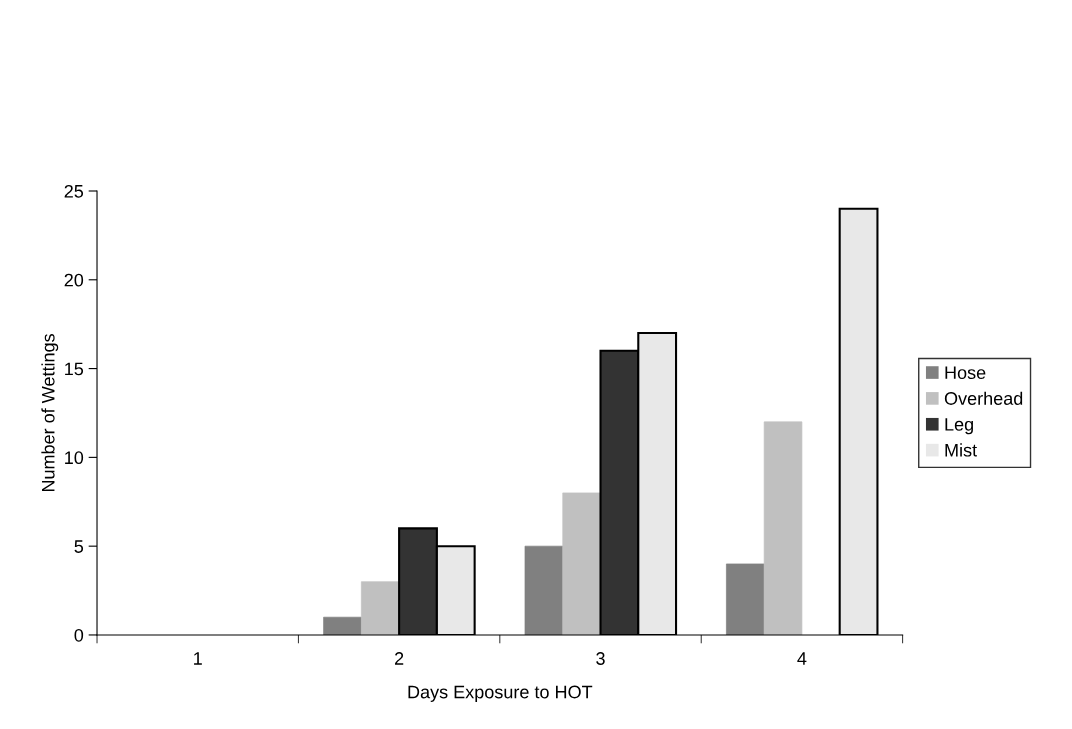 The height and width of the screenshot is (729, 1072). What do you see at coordinates (959, 426) in the screenshot?
I see `legend-label: Leg` at bounding box center [959, 426].